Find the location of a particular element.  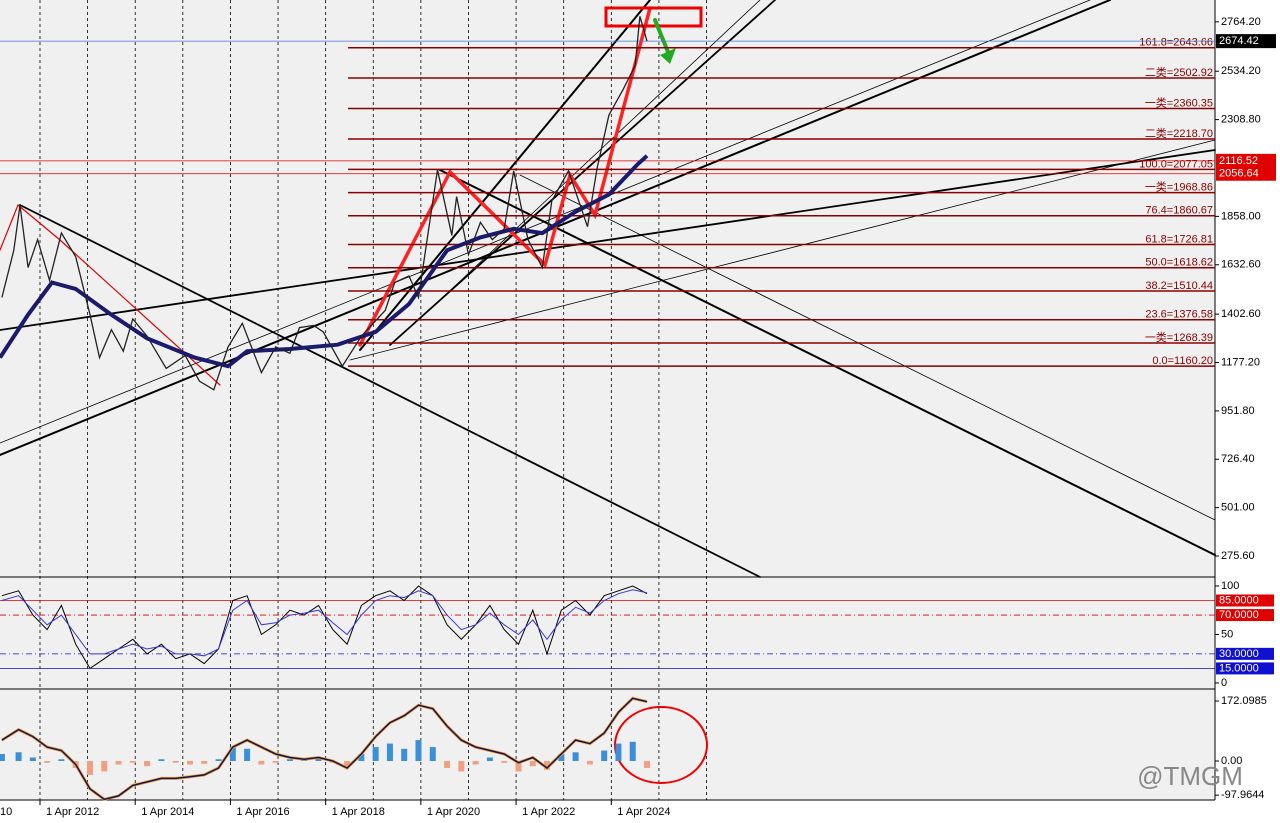

y-tick-label: 0.00 is located at coordinates (1231, 761).